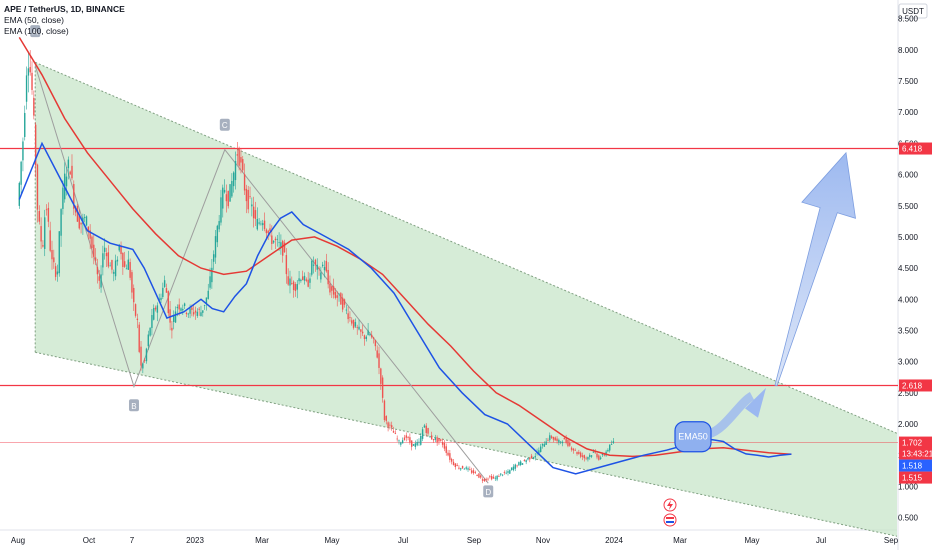  I want to click on indicator-ema100: EMA (100, close), so click(36, 31).